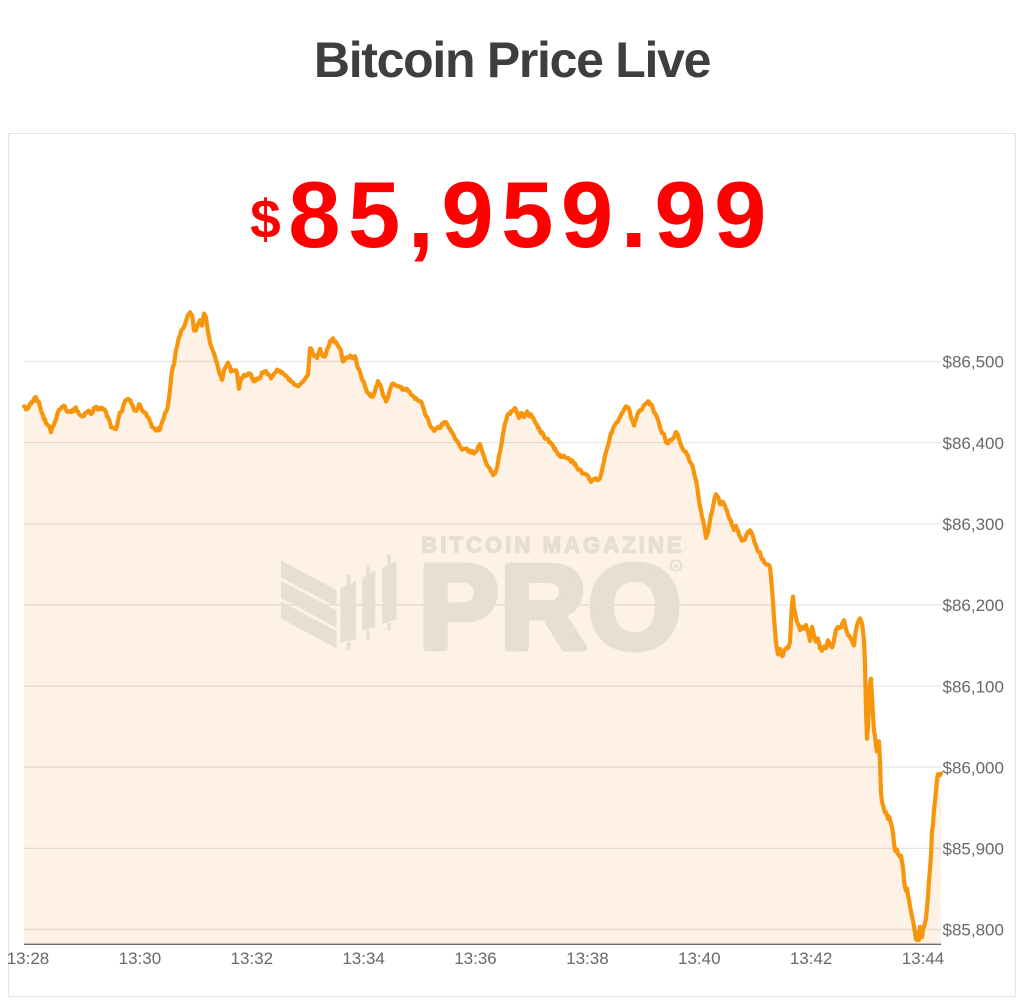  Describe the element at coordinates (811, 958) in the screenshot. I see `svg-text: 13:42` at that location.